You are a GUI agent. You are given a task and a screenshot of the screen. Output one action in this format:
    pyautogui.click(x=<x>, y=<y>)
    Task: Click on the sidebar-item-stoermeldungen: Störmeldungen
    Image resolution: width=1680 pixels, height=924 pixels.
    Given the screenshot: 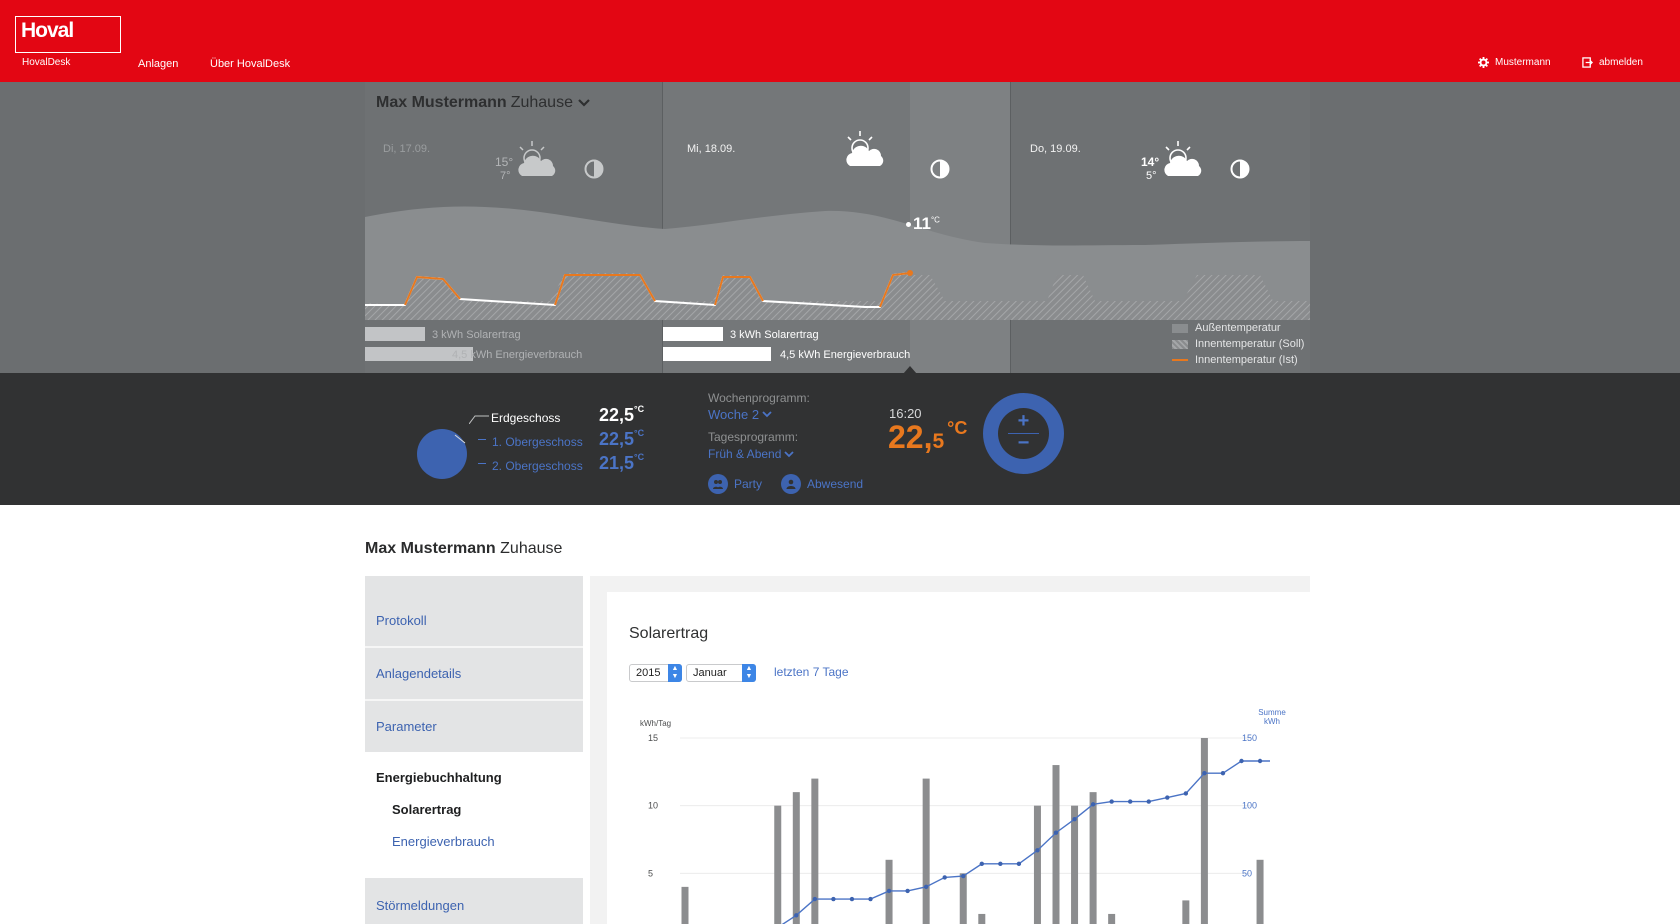 What is the action you would take?
    pyautogui.click(x=420, y=905)
    